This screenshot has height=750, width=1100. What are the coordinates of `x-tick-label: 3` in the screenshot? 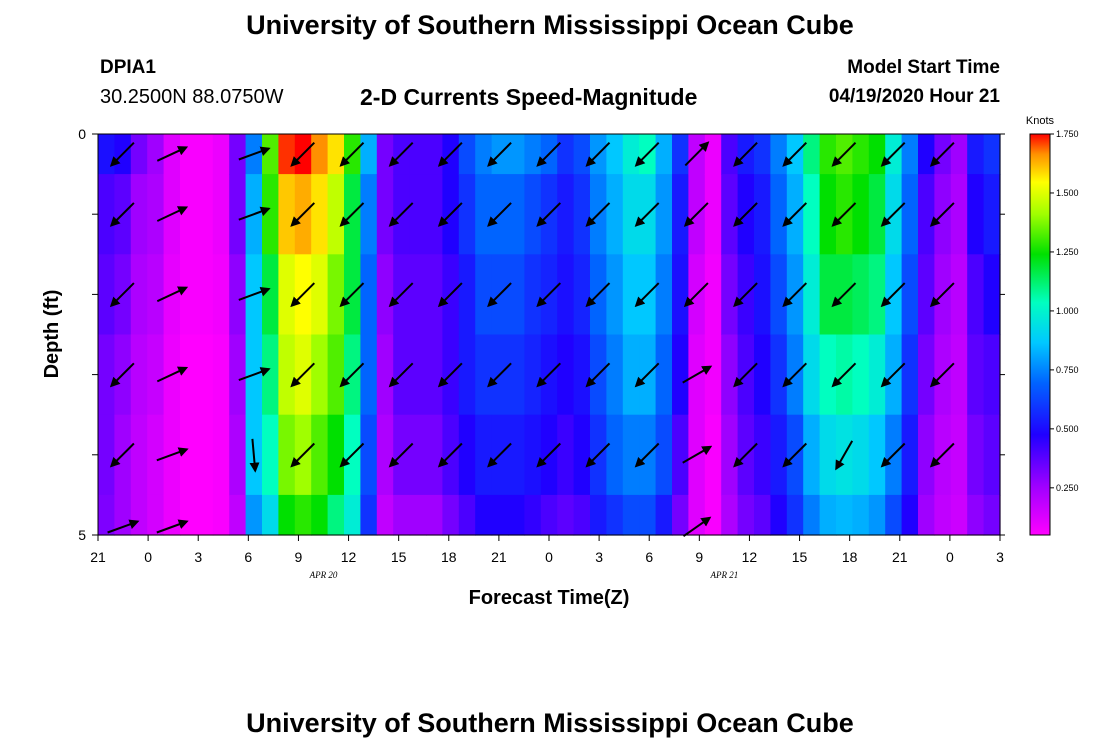 It's located at (599, 557).